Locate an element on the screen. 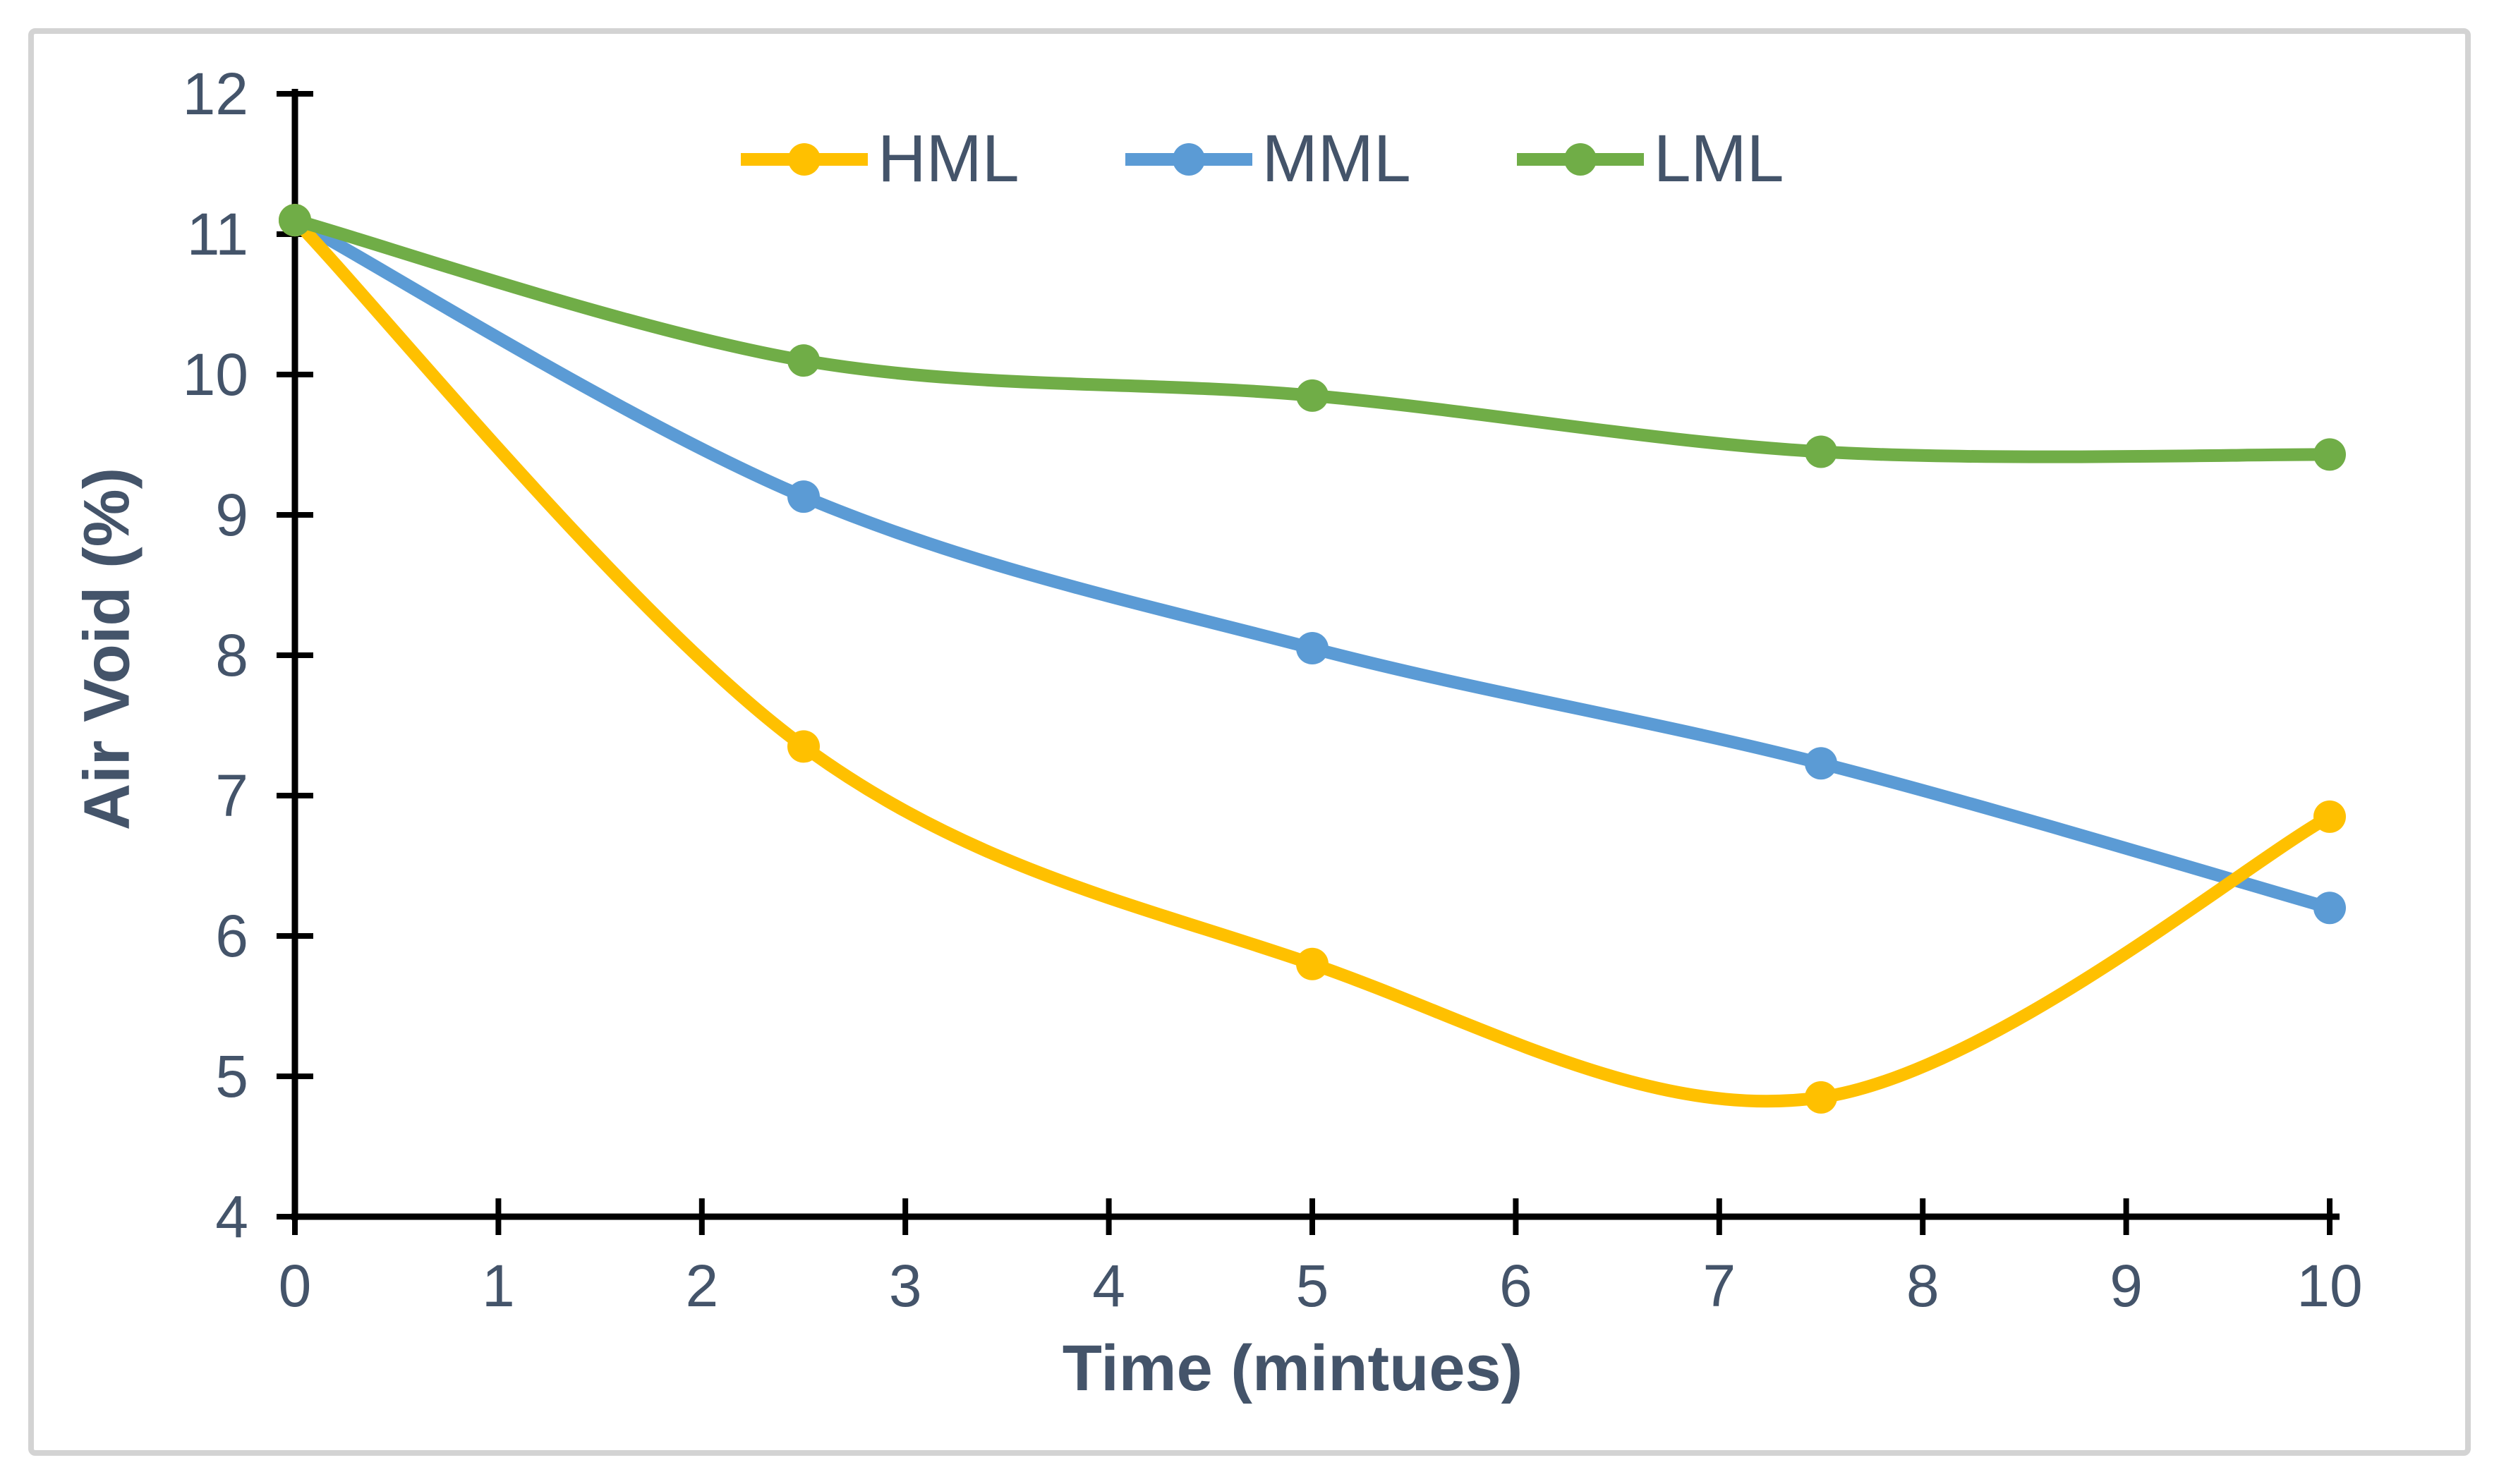  y-tick-label: 12 is located at coordinates (216, 94).